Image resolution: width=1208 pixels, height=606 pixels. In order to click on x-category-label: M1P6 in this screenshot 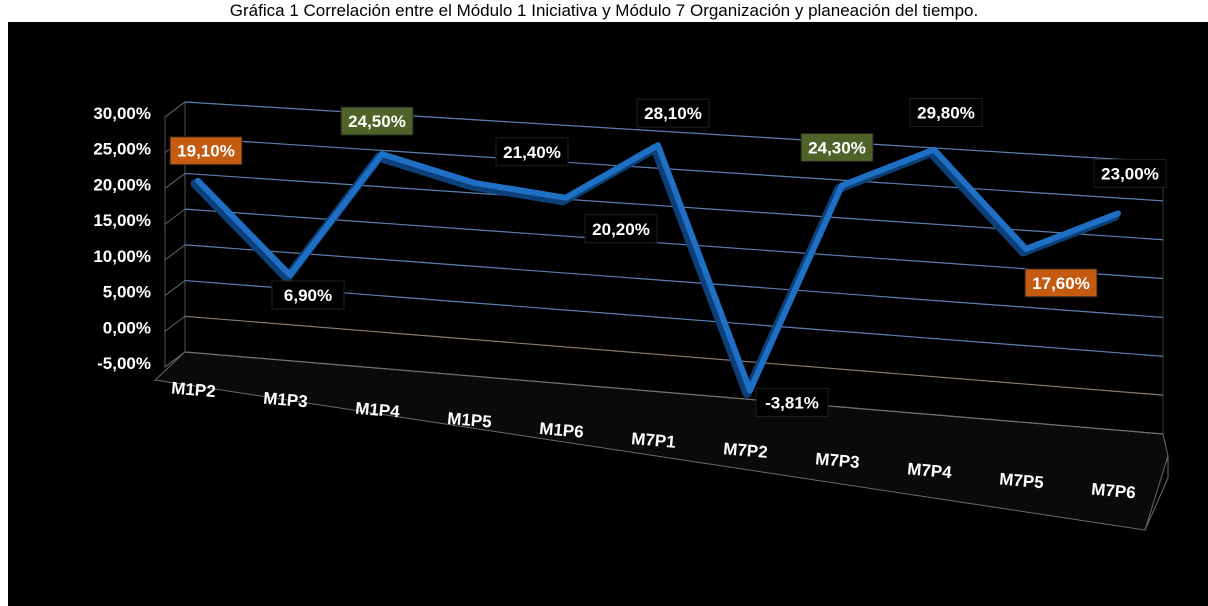, I will do `click(562, 430)`.